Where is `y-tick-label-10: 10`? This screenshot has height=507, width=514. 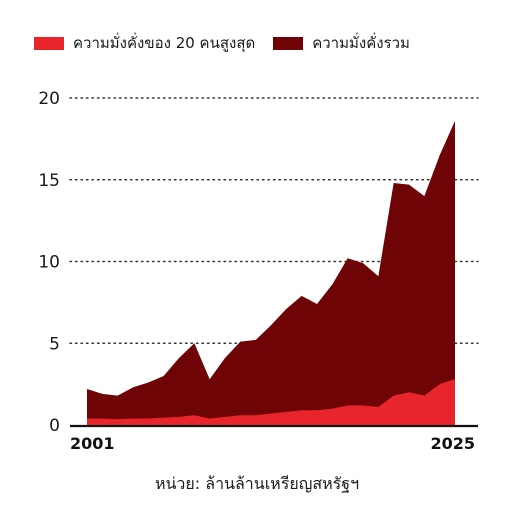
y-tick-label-10: 10 is located at coordinates (49, 263).